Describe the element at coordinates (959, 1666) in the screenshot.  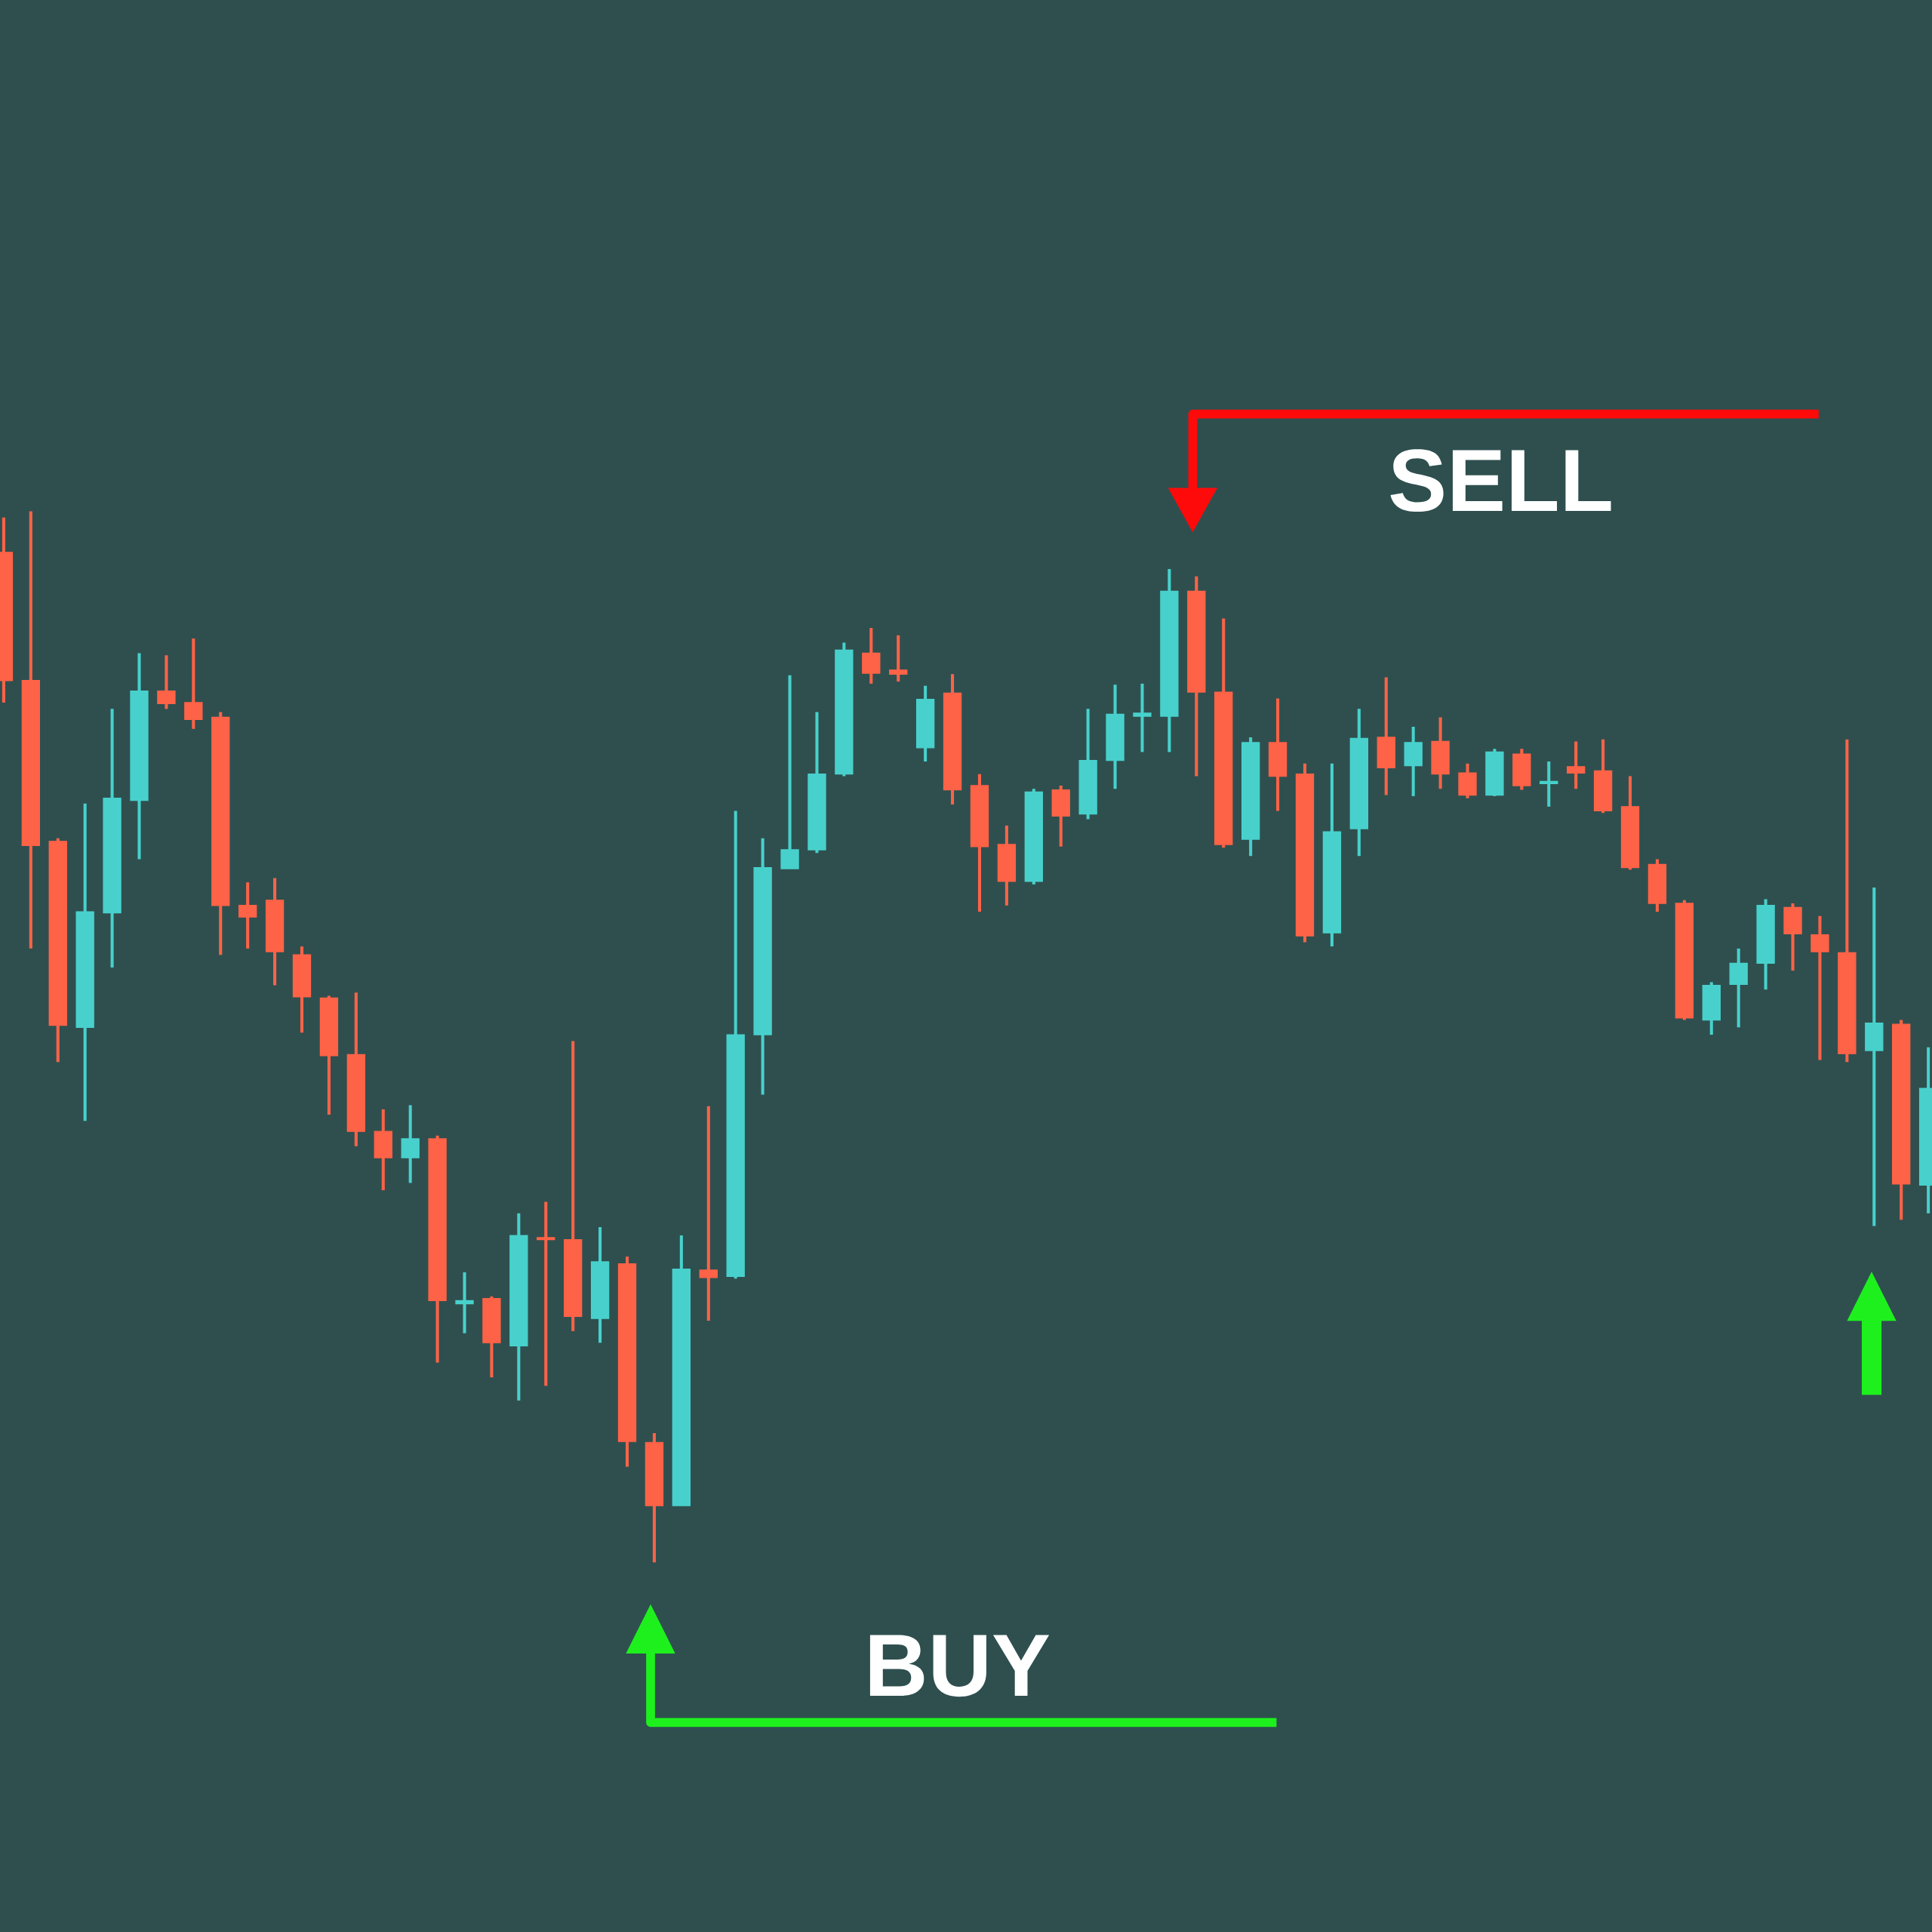
I see `text: BUY` at that location.